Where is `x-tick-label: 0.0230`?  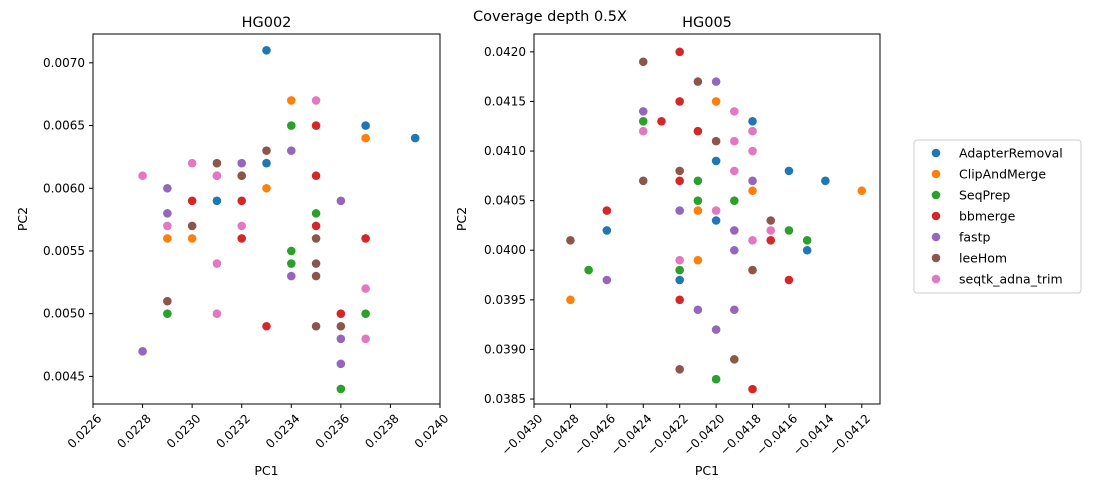 x-tick-label: 0.0230 is located at coordinates (184, 431).